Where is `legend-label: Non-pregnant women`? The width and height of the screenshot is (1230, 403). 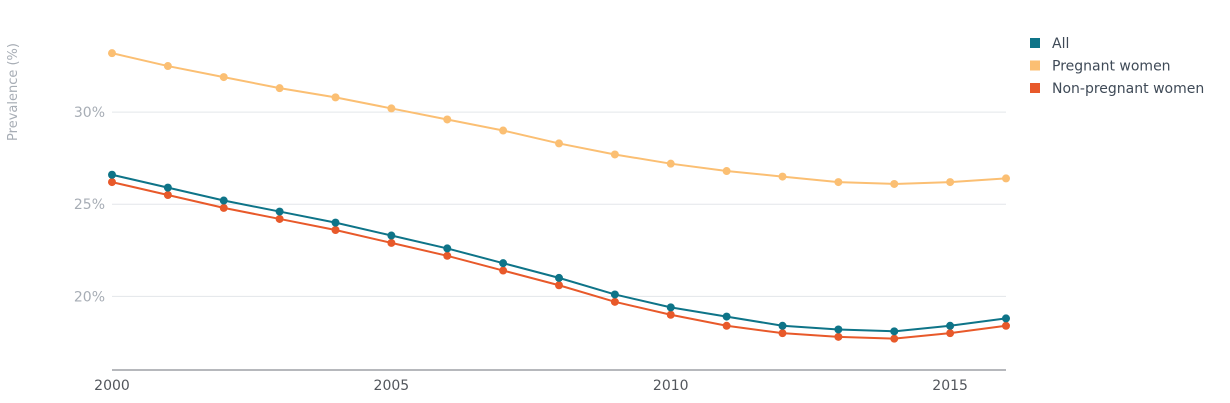
legend-label: Non-pregnant women is located at coordinates (1128, 89).